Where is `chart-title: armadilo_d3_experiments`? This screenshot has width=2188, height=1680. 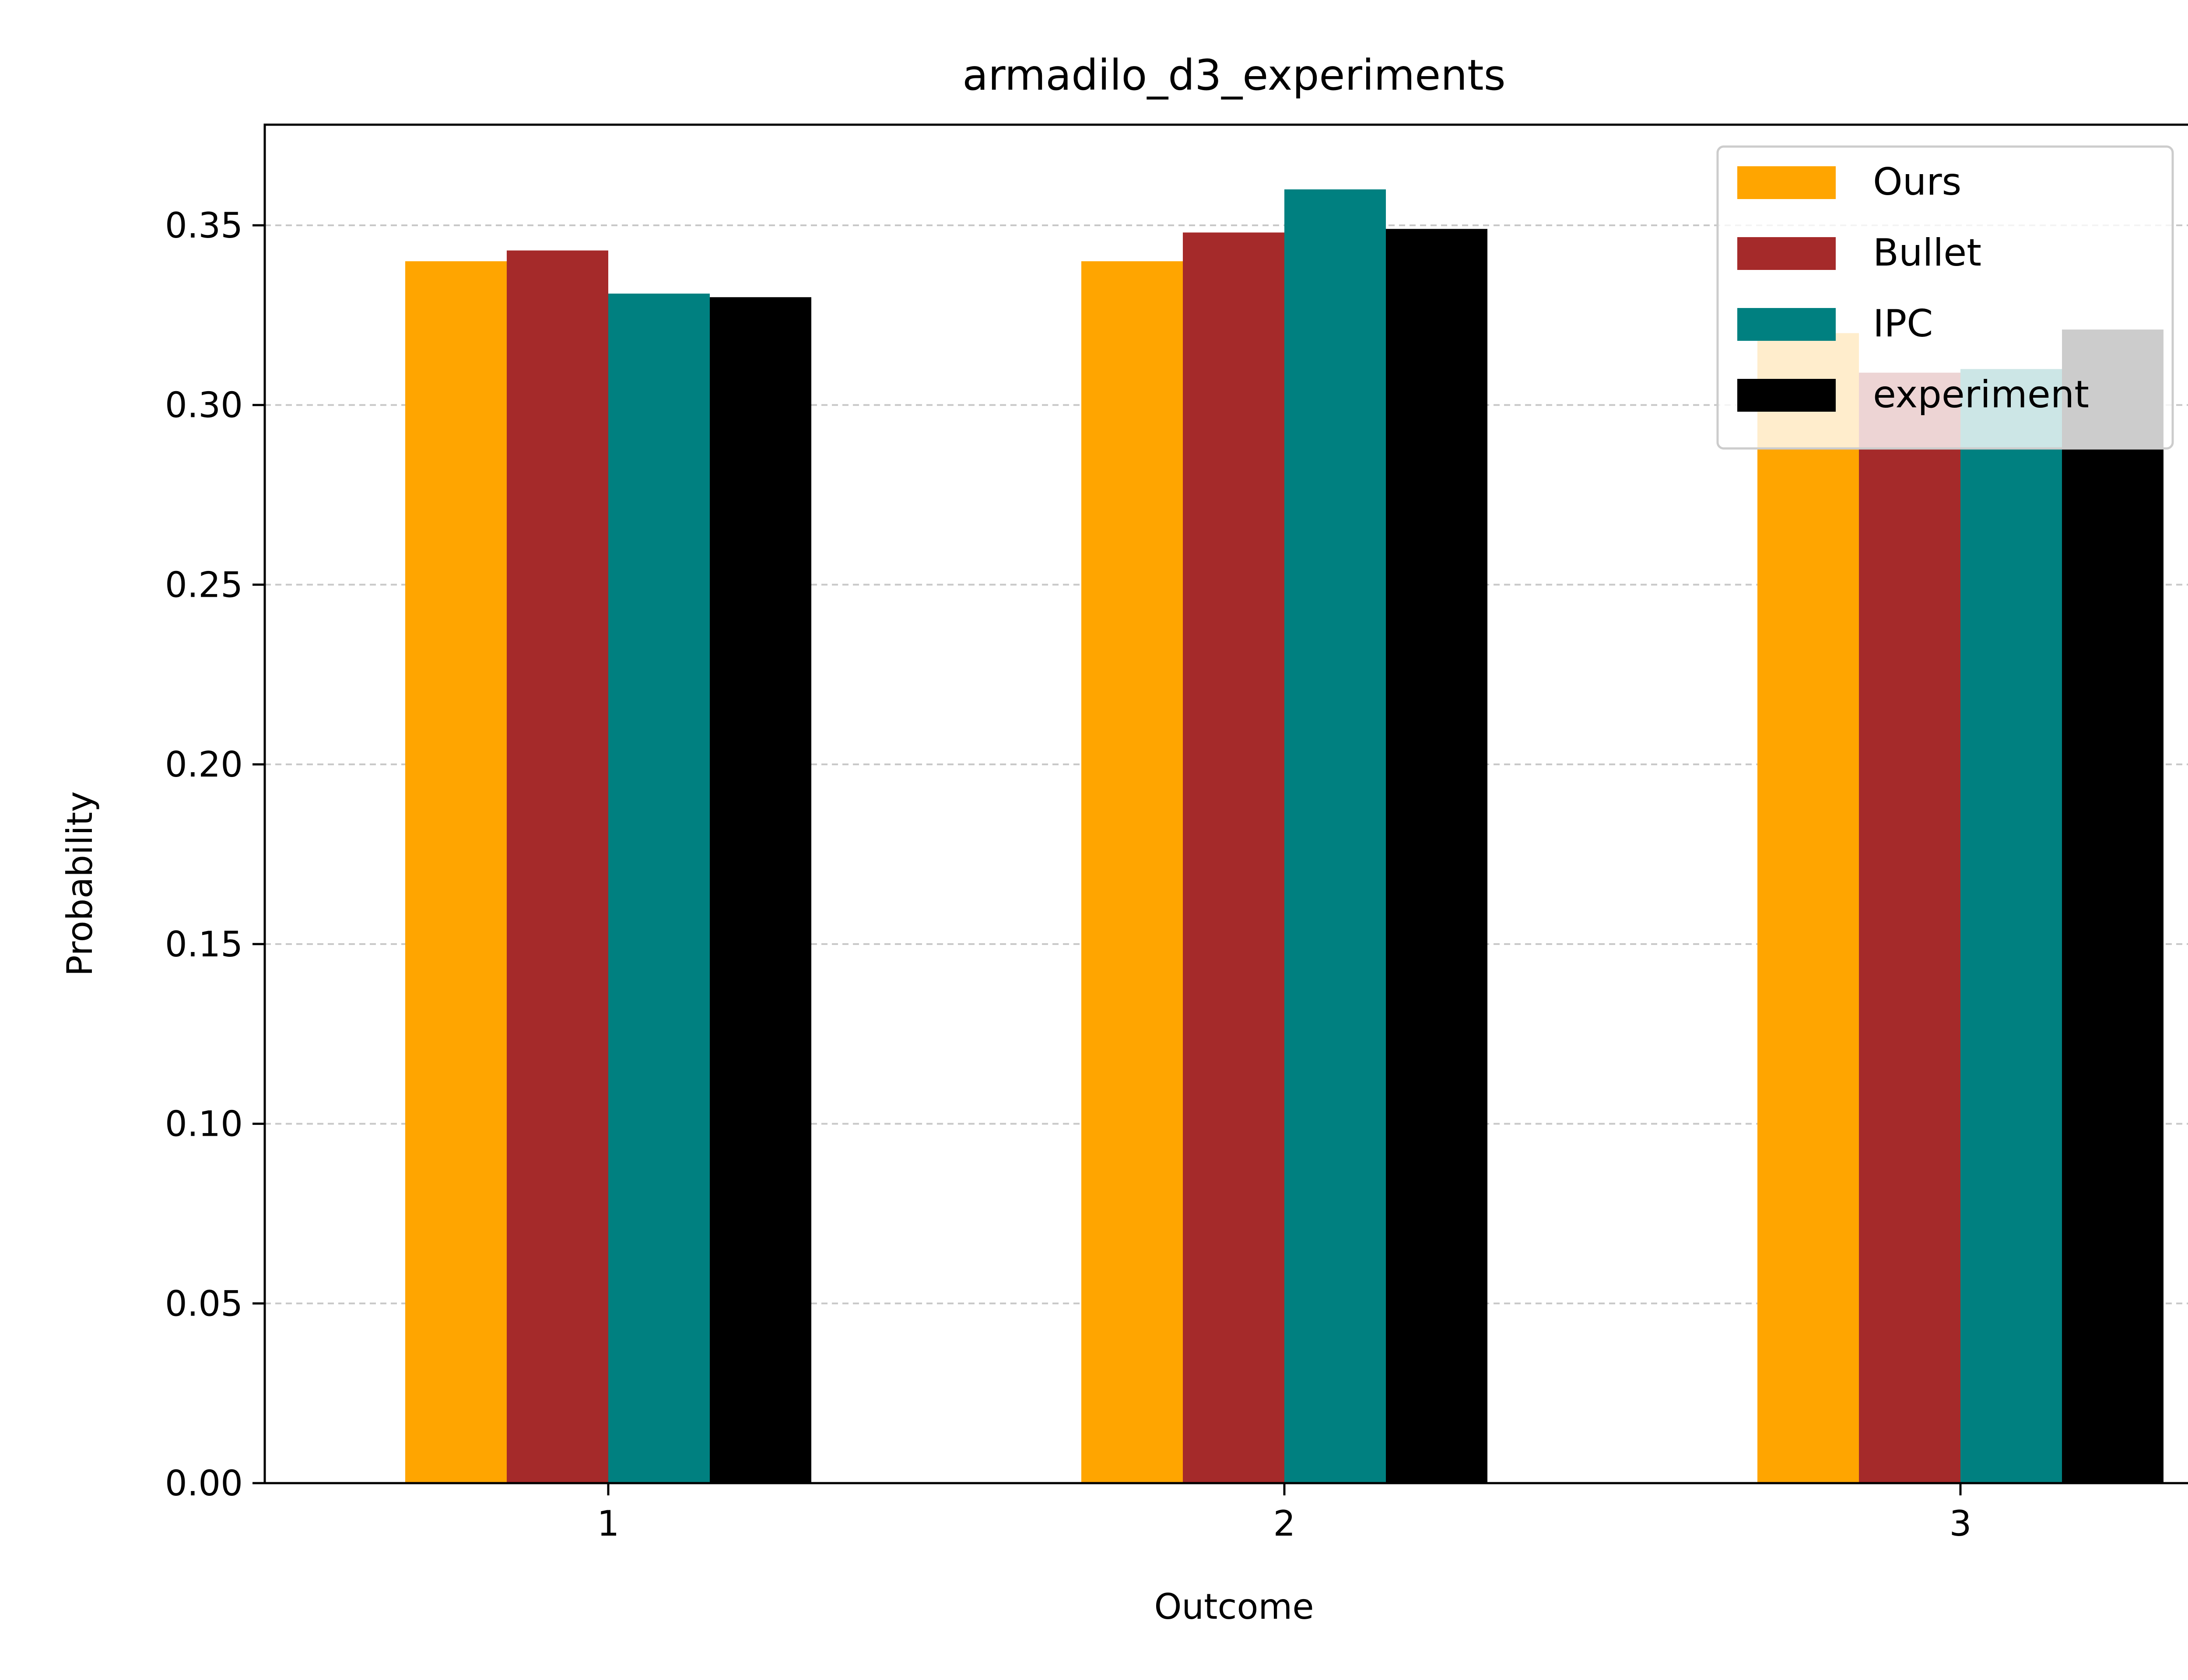 chart-title: armadilo_d3_experiments is located at coordinates (1233, 75).